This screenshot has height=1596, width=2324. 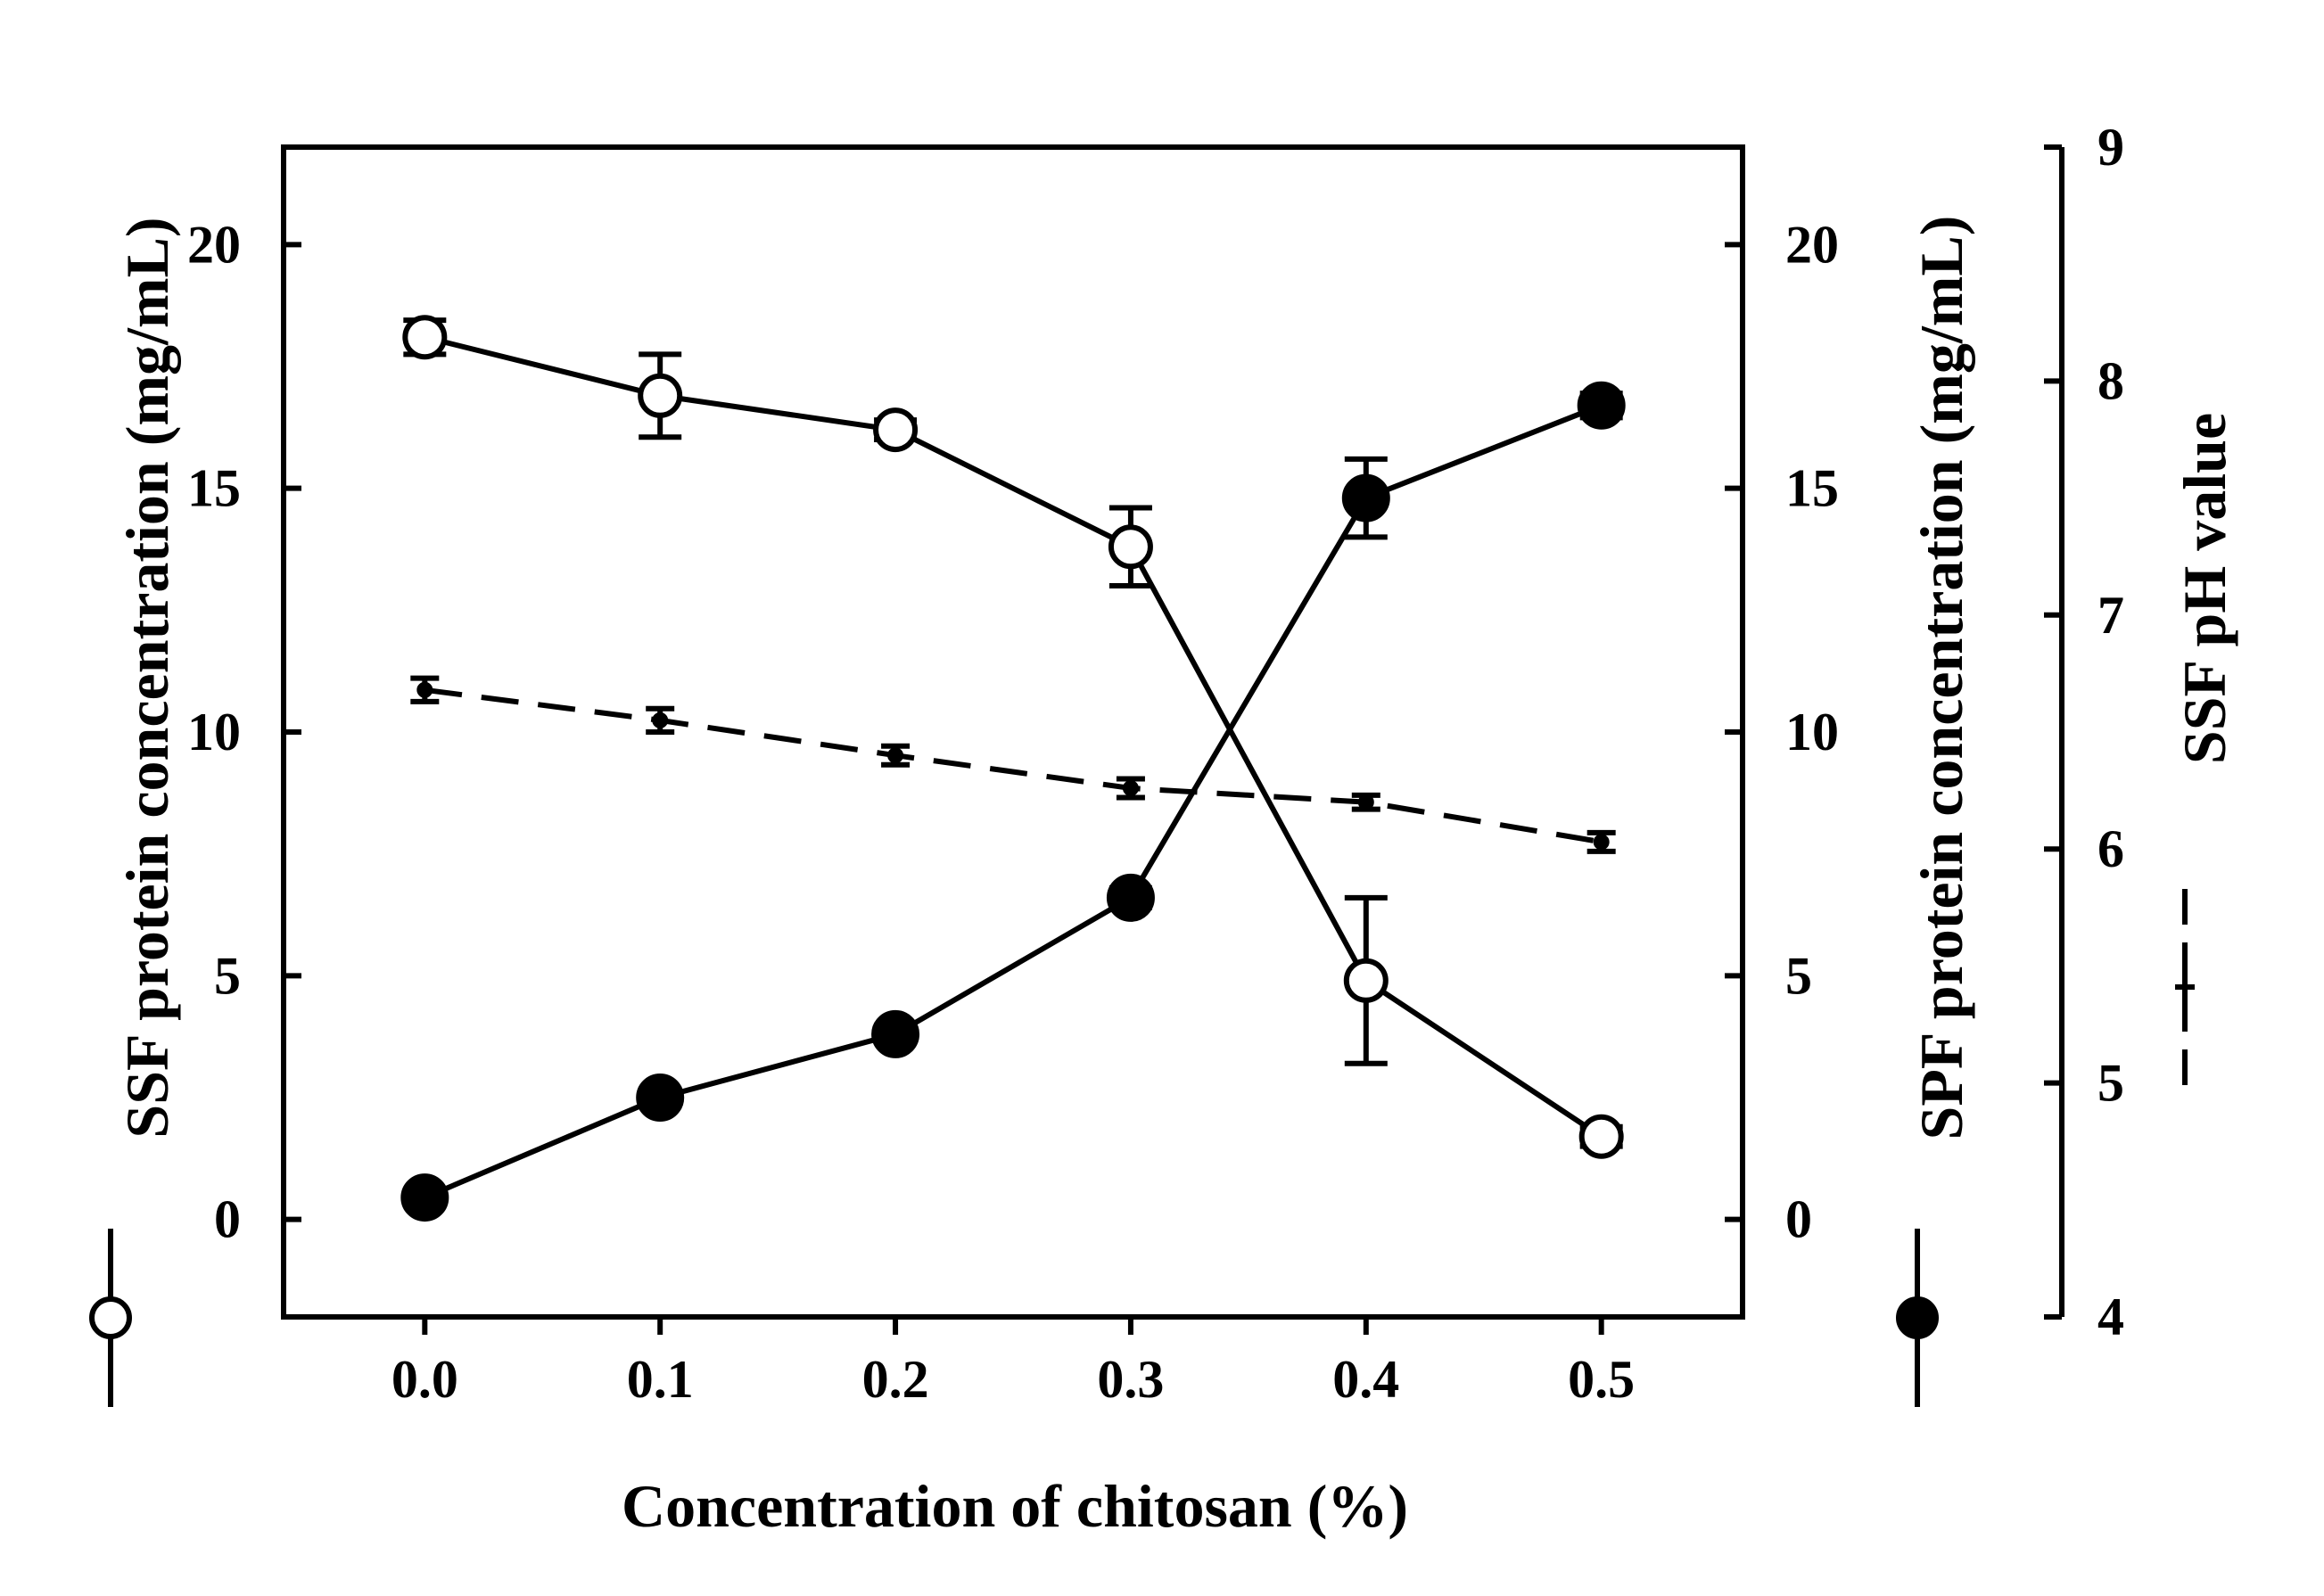 I want to click on left-y-tick-label: 15, so click(x=214, y=488).